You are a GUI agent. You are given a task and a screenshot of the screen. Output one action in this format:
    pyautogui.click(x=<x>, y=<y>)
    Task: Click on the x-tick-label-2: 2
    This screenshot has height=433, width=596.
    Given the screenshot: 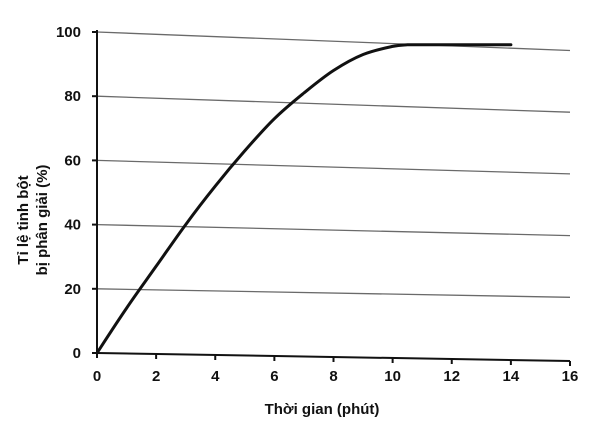 What is the action you would take?
    pyautogui.click(x=156, y=376)
    